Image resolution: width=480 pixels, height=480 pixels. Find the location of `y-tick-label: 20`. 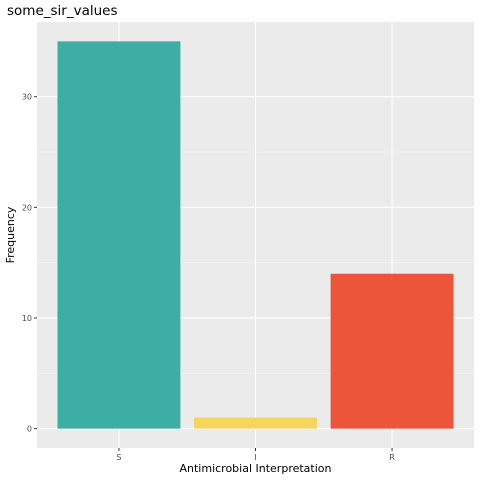

y-tick-label: 20 is located at coordinates (27, 207).